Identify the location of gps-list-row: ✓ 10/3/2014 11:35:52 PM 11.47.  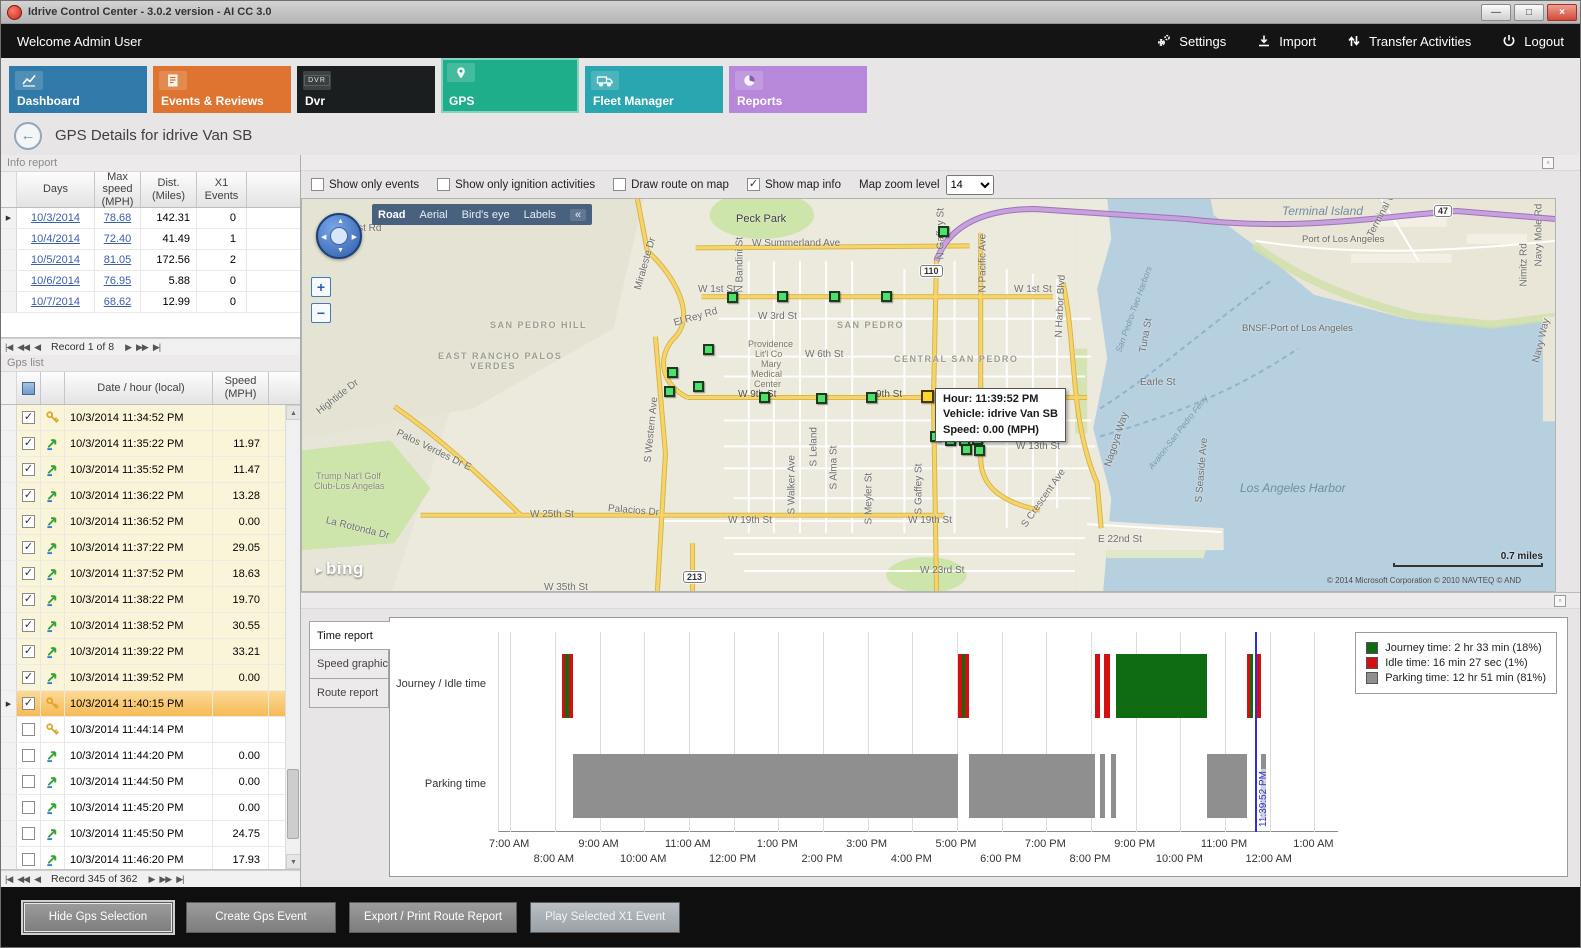
(143, 470).